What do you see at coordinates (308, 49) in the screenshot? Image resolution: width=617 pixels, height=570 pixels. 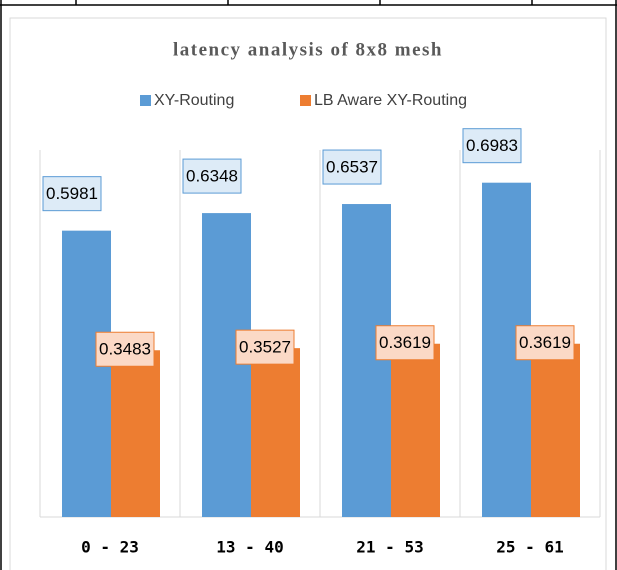 I see `chart-title: latency analysis of 8x8 mesh` at bounding box center [308, 49].